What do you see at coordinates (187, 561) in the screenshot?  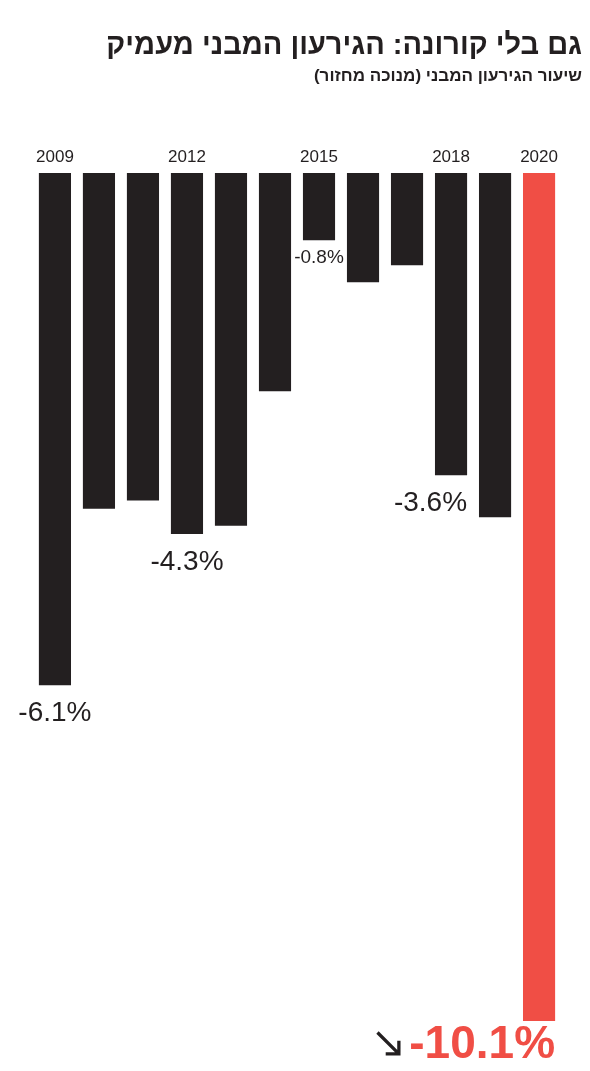 I see `data-label: -4.3%` at bounding box center [187, 561].